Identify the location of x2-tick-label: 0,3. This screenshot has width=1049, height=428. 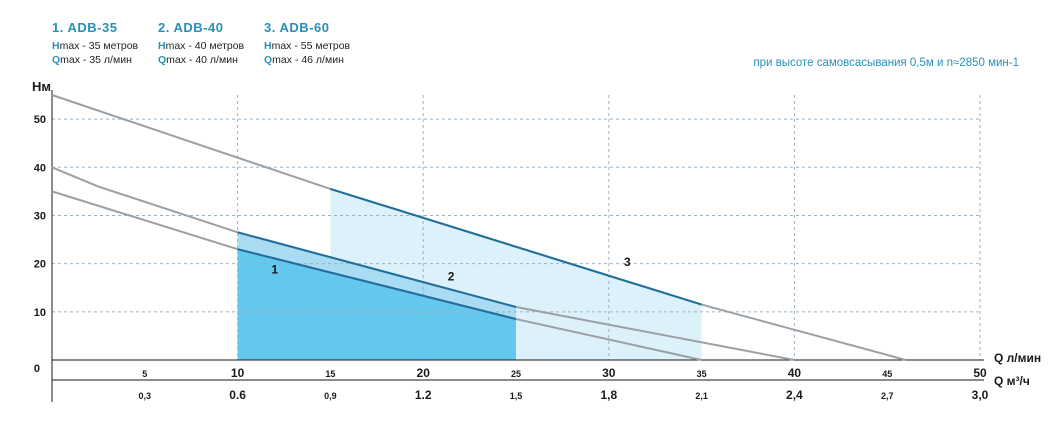
(145, 396).